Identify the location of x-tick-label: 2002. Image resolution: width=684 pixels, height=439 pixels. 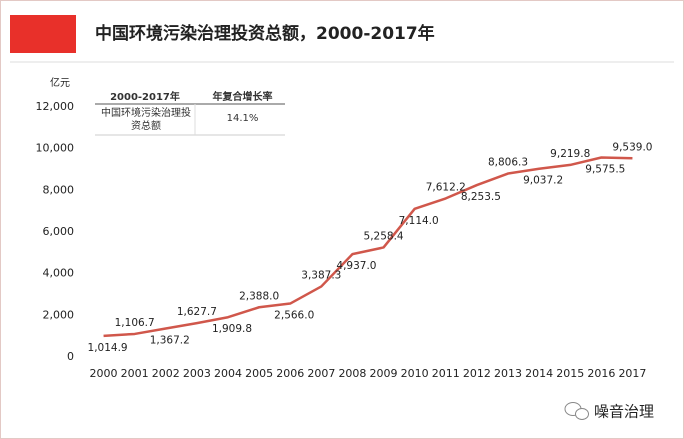
(166, 373).